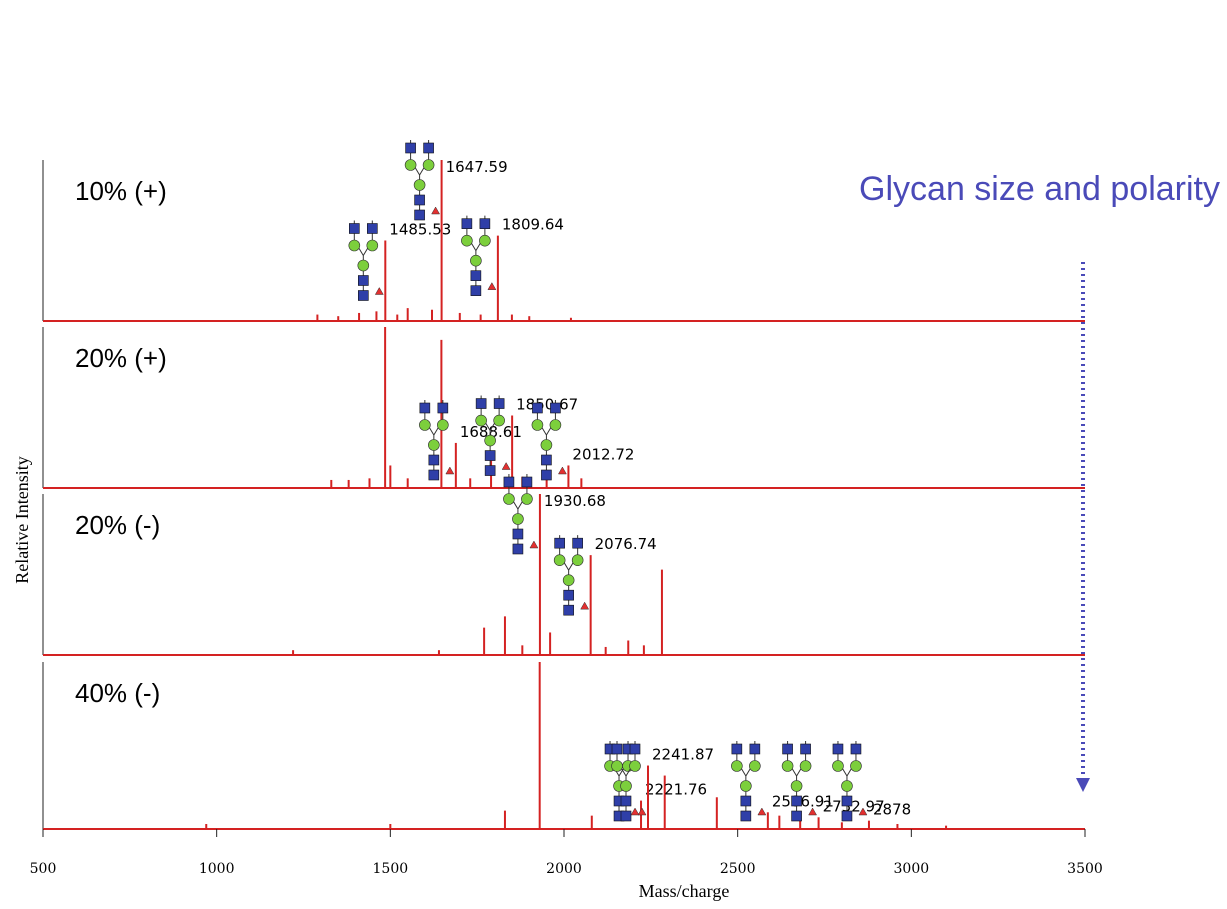  What do you see at coordinates (676, 790) in the screenshot?
I see `peak-label: 2221.76` at bounding box center [676, 790].